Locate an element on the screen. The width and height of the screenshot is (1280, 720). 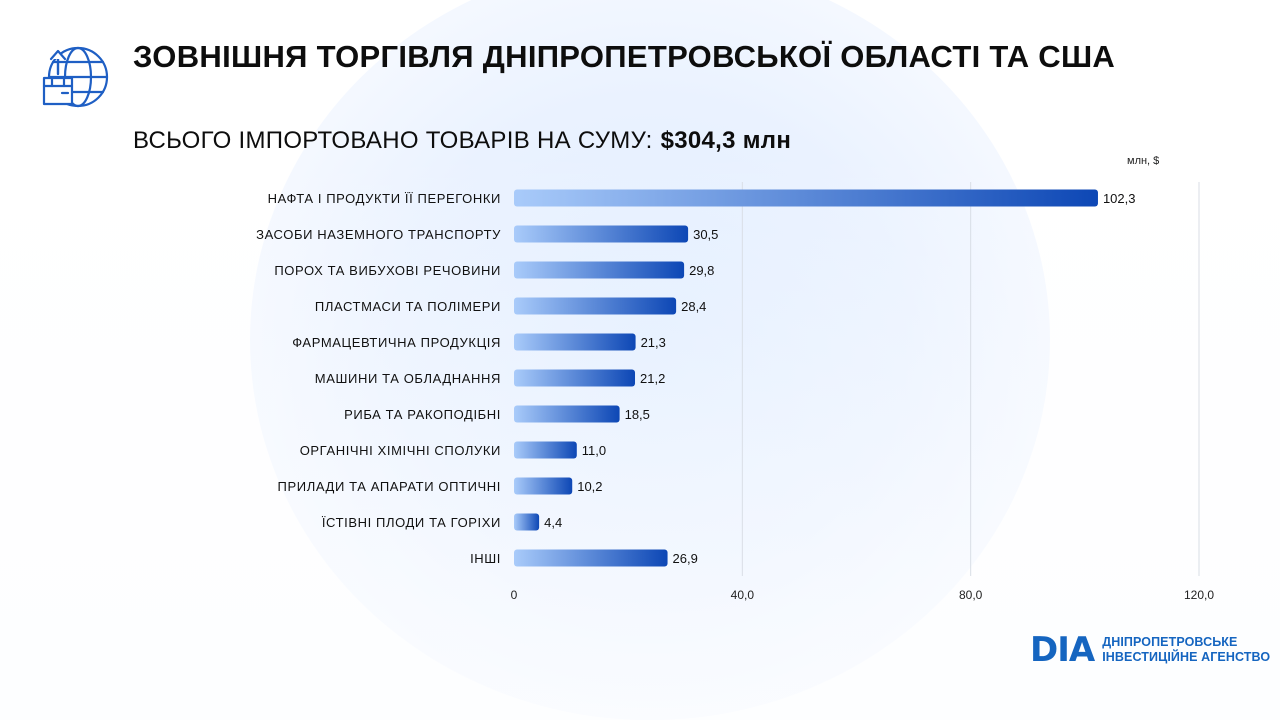
brand-line-2: ІНВЕСТИЦІЙНЕ АГЕНСТВО is located at coordinates (1186, 657).